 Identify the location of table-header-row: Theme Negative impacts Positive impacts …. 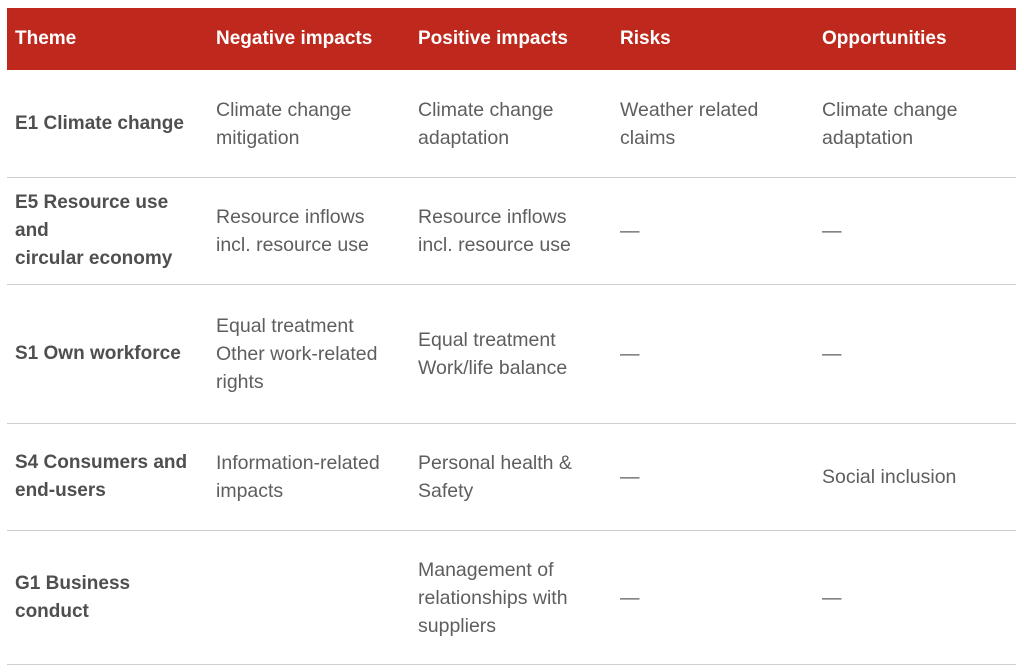
(511, 39).